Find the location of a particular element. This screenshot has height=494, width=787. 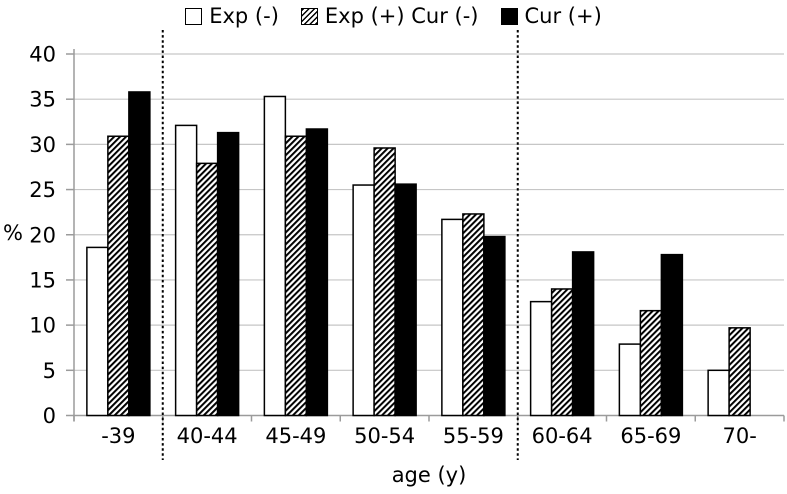

y-tick-label: 5 is located at coordinates (49, 371).